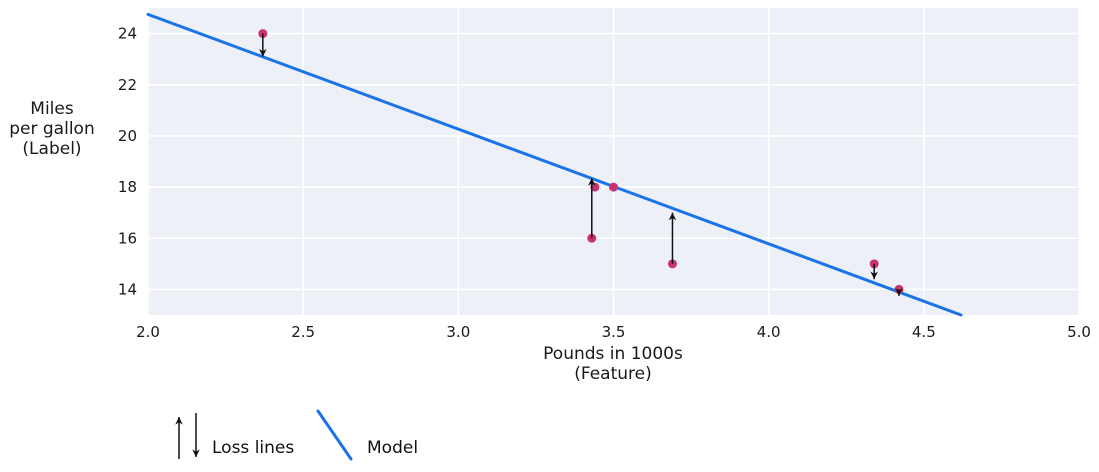  Describe the element at coordinates (393, 448) in the screenshot. I see `legend-model-label: Model` at that location.